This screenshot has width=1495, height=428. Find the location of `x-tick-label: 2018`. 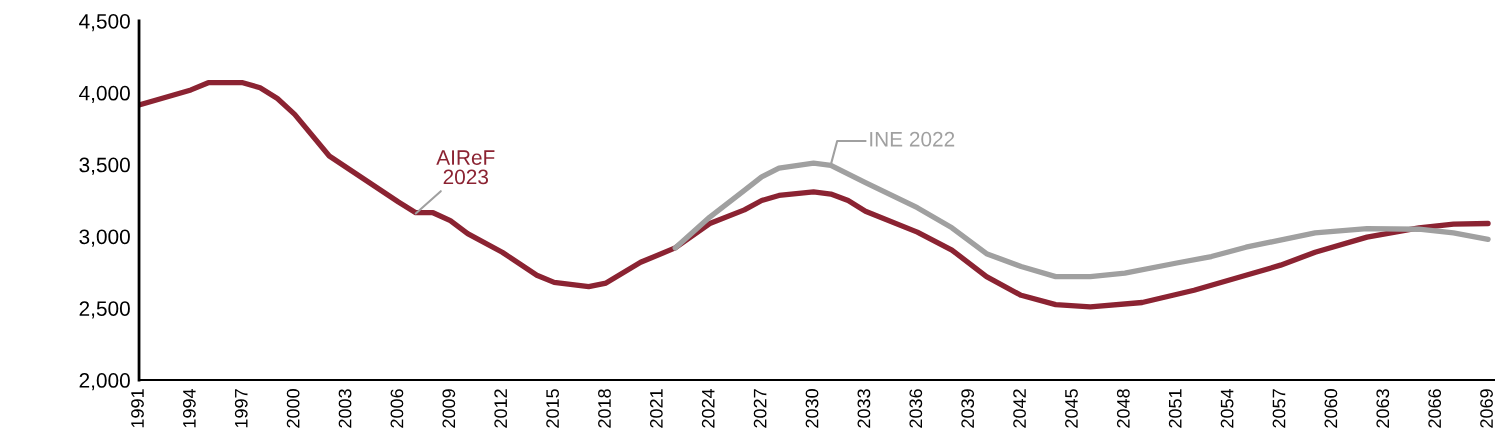

x-tick-label: 2018 is located at coordinates (604, 408).